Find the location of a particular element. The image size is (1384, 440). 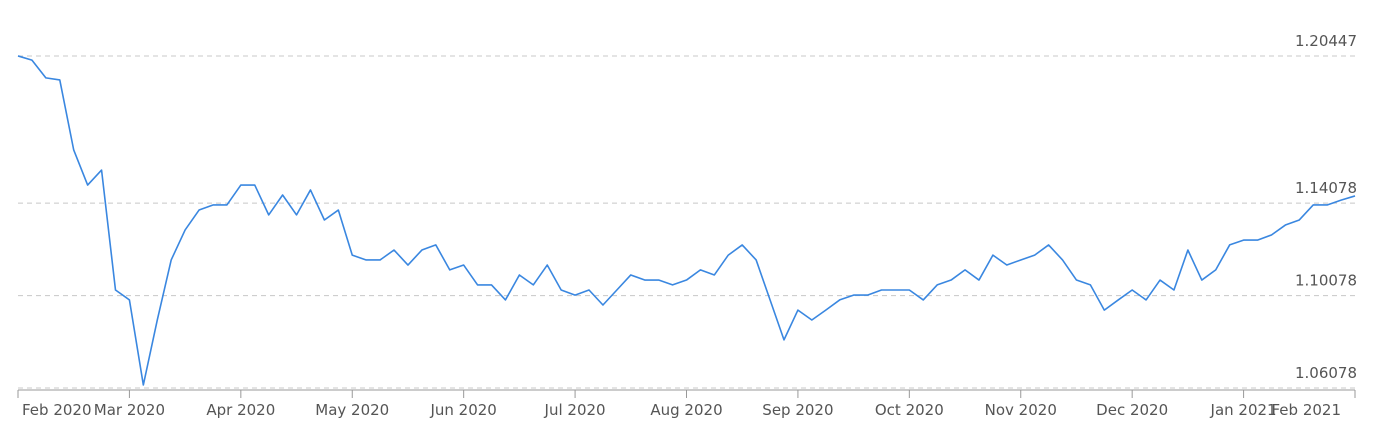

y-tick-label: 1.10078 is located at coordinates (1326, 281).